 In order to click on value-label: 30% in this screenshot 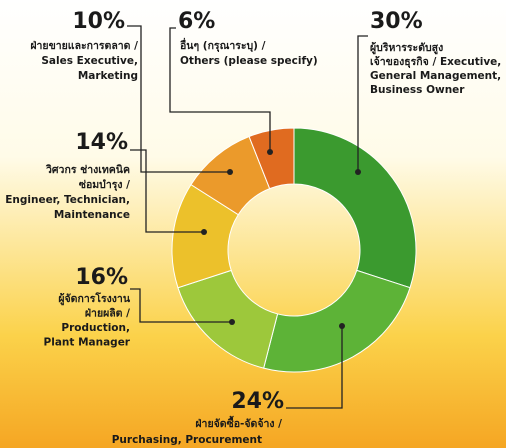, I will do `click(396, 21)`.